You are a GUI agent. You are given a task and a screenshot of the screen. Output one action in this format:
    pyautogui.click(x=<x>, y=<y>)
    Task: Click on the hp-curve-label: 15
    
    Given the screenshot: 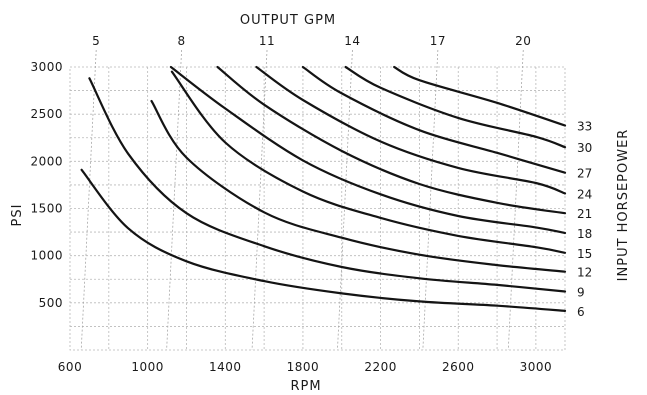 What is the action you would take?
    pyautogui.click(x=584, y=254)
    